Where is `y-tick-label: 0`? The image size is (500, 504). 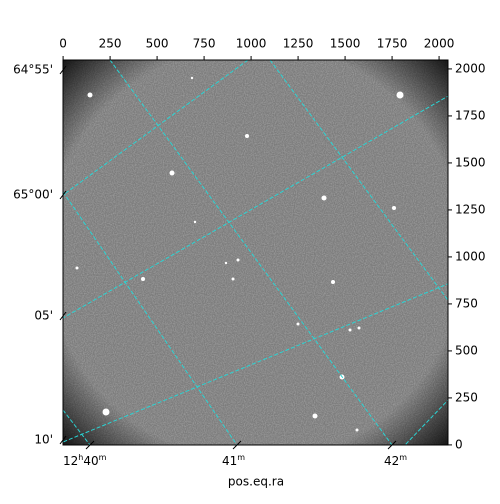
y-tick-label: 0 is located at coordinates (459, 444).